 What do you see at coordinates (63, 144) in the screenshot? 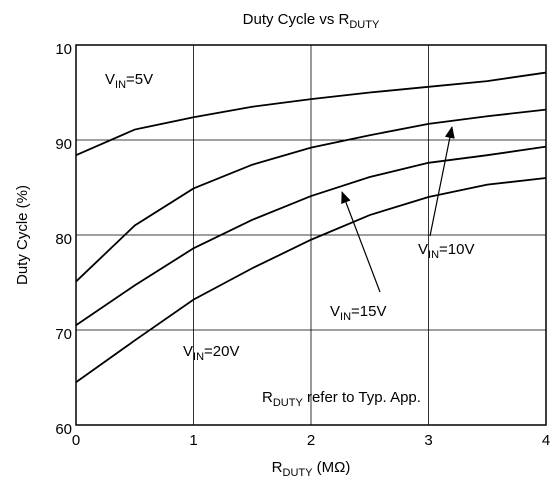
I see `y-tick-label: 90` at bounding box center [63, 144].